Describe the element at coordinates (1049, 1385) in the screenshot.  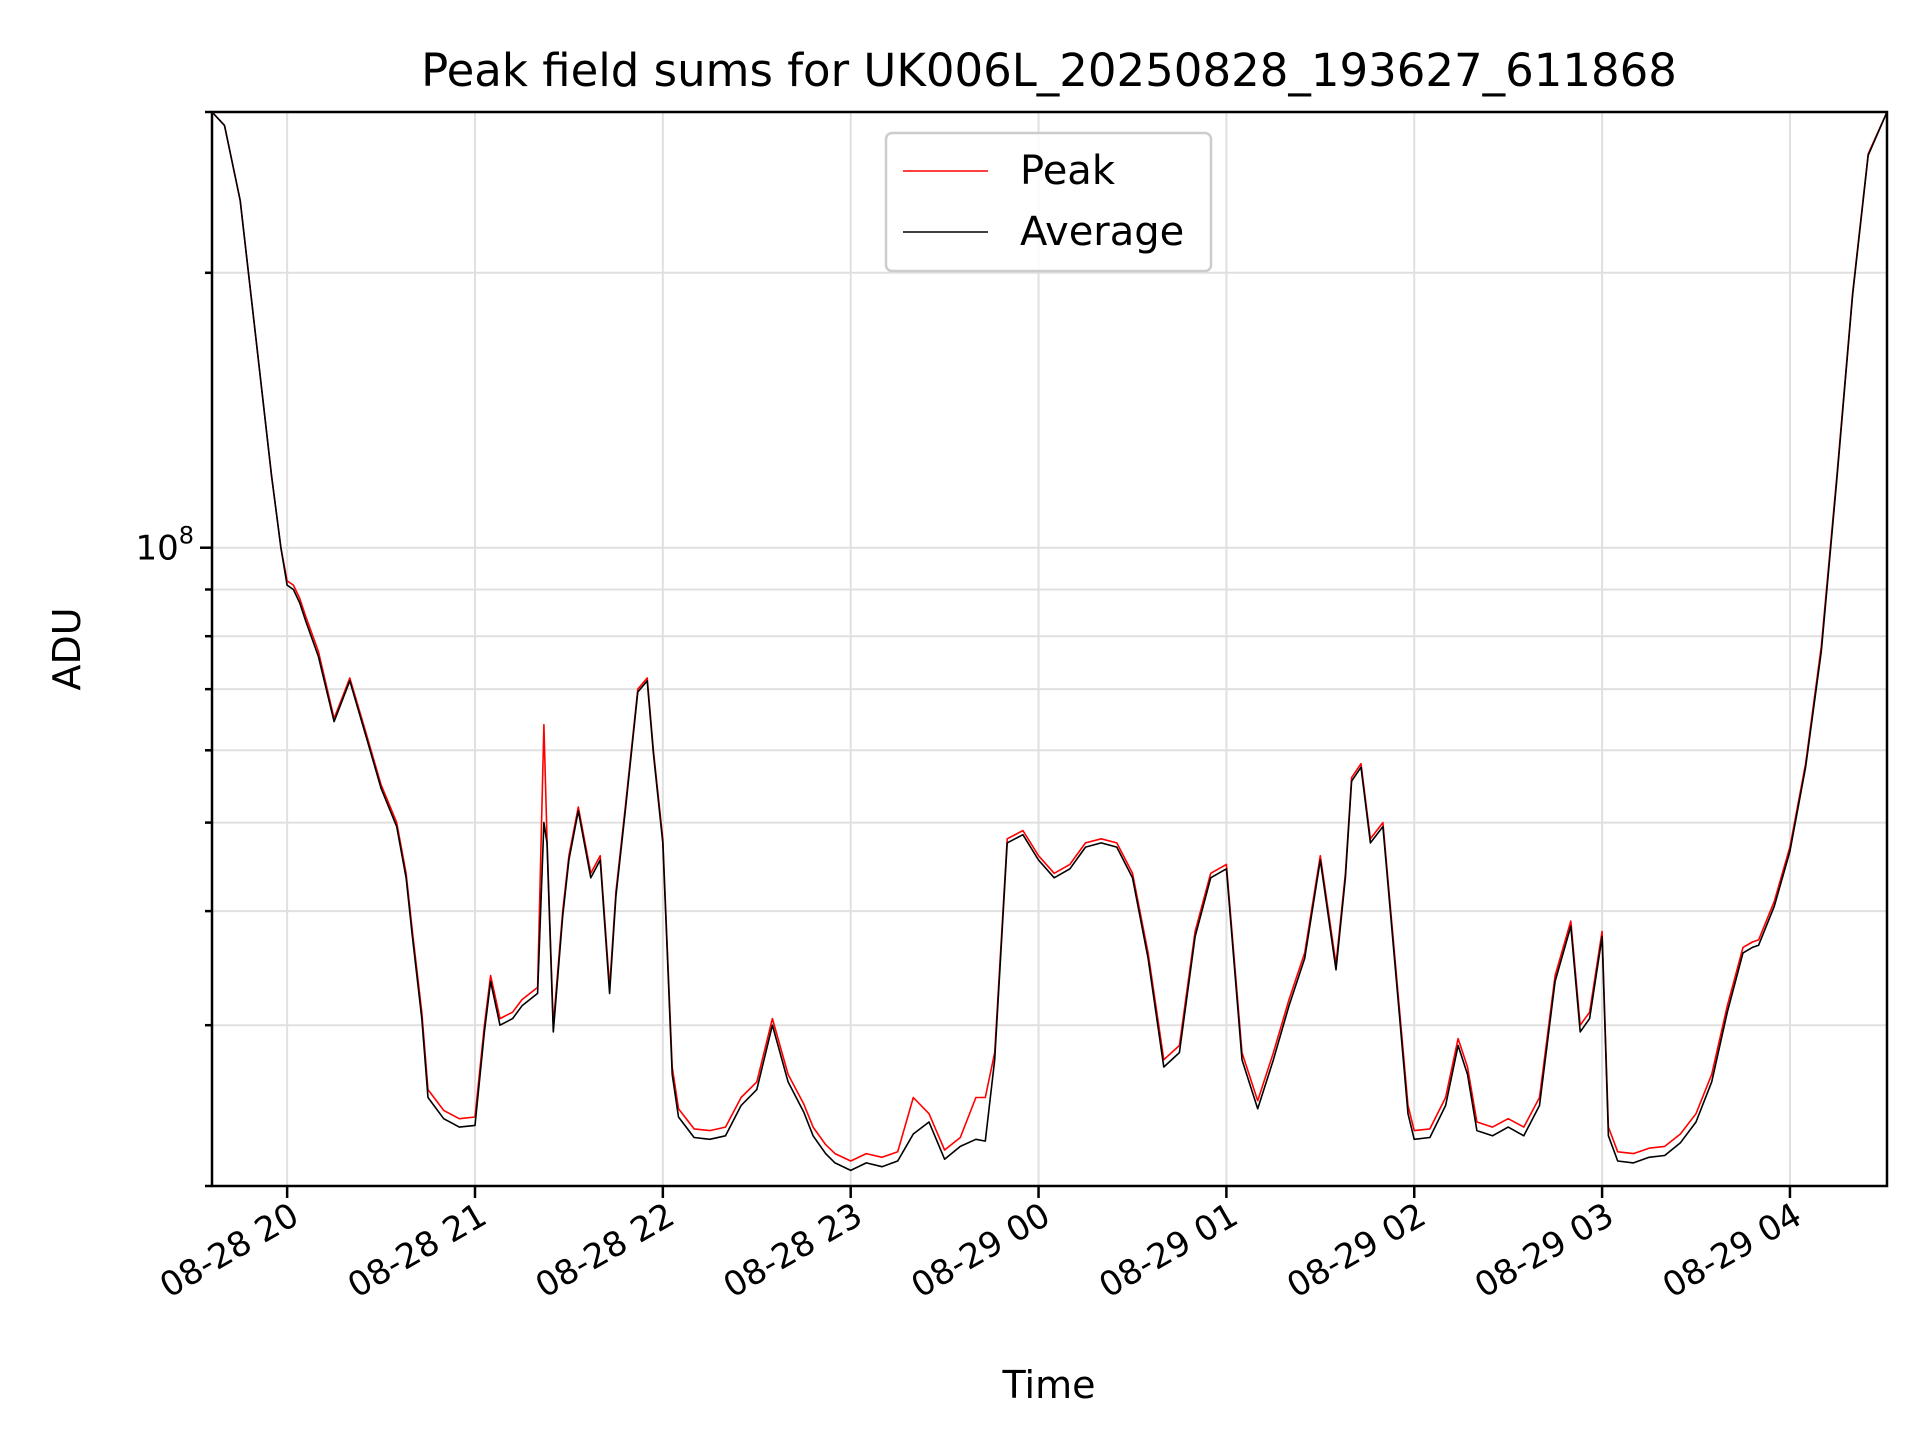
I see `x-axis-label: Time` at that location.